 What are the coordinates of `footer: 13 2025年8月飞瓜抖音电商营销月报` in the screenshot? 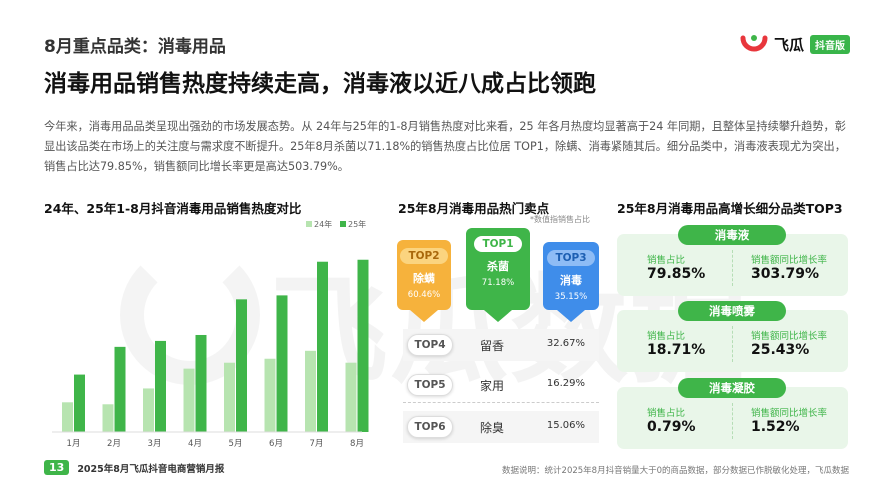 It's located at (134, 467).